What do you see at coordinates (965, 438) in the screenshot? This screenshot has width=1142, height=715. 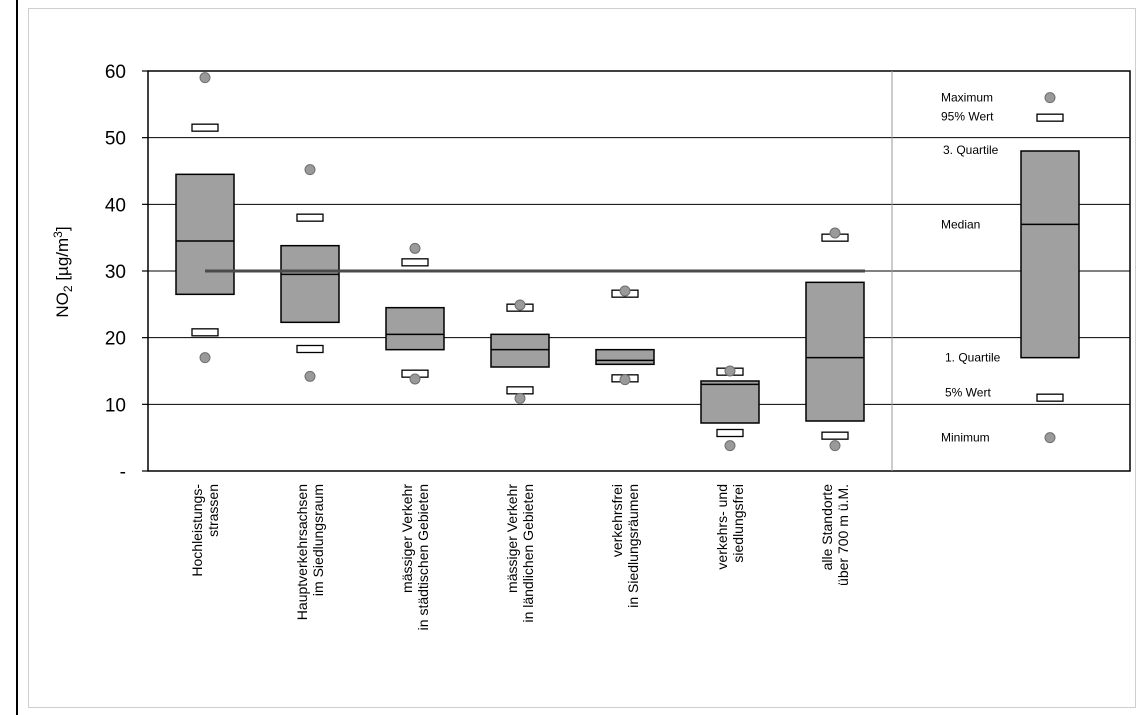 I see `legend-label-min: Minimum` at bounding box center [965, 438].